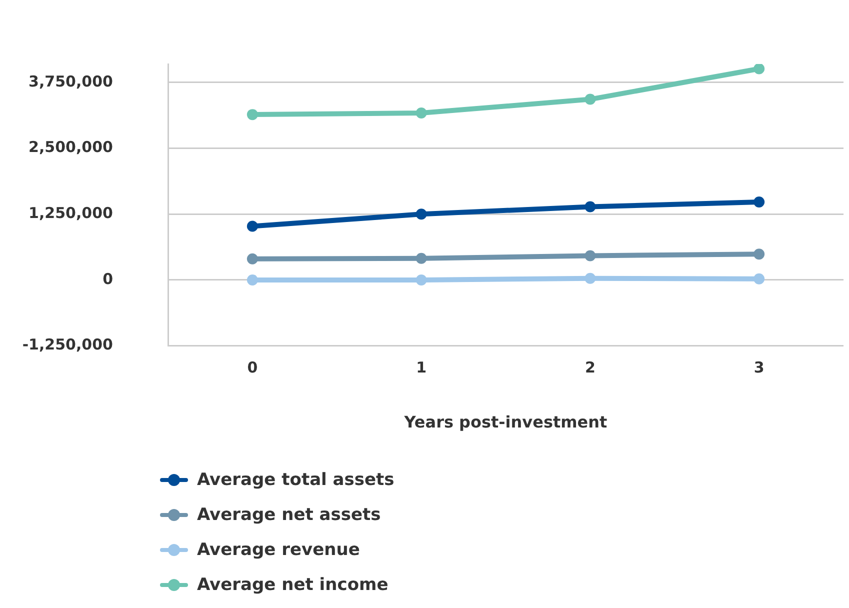 Image resolution: width=849 pixels, height=608 pixels. I want to click on x-tick-label: 0, so click(252, 367).